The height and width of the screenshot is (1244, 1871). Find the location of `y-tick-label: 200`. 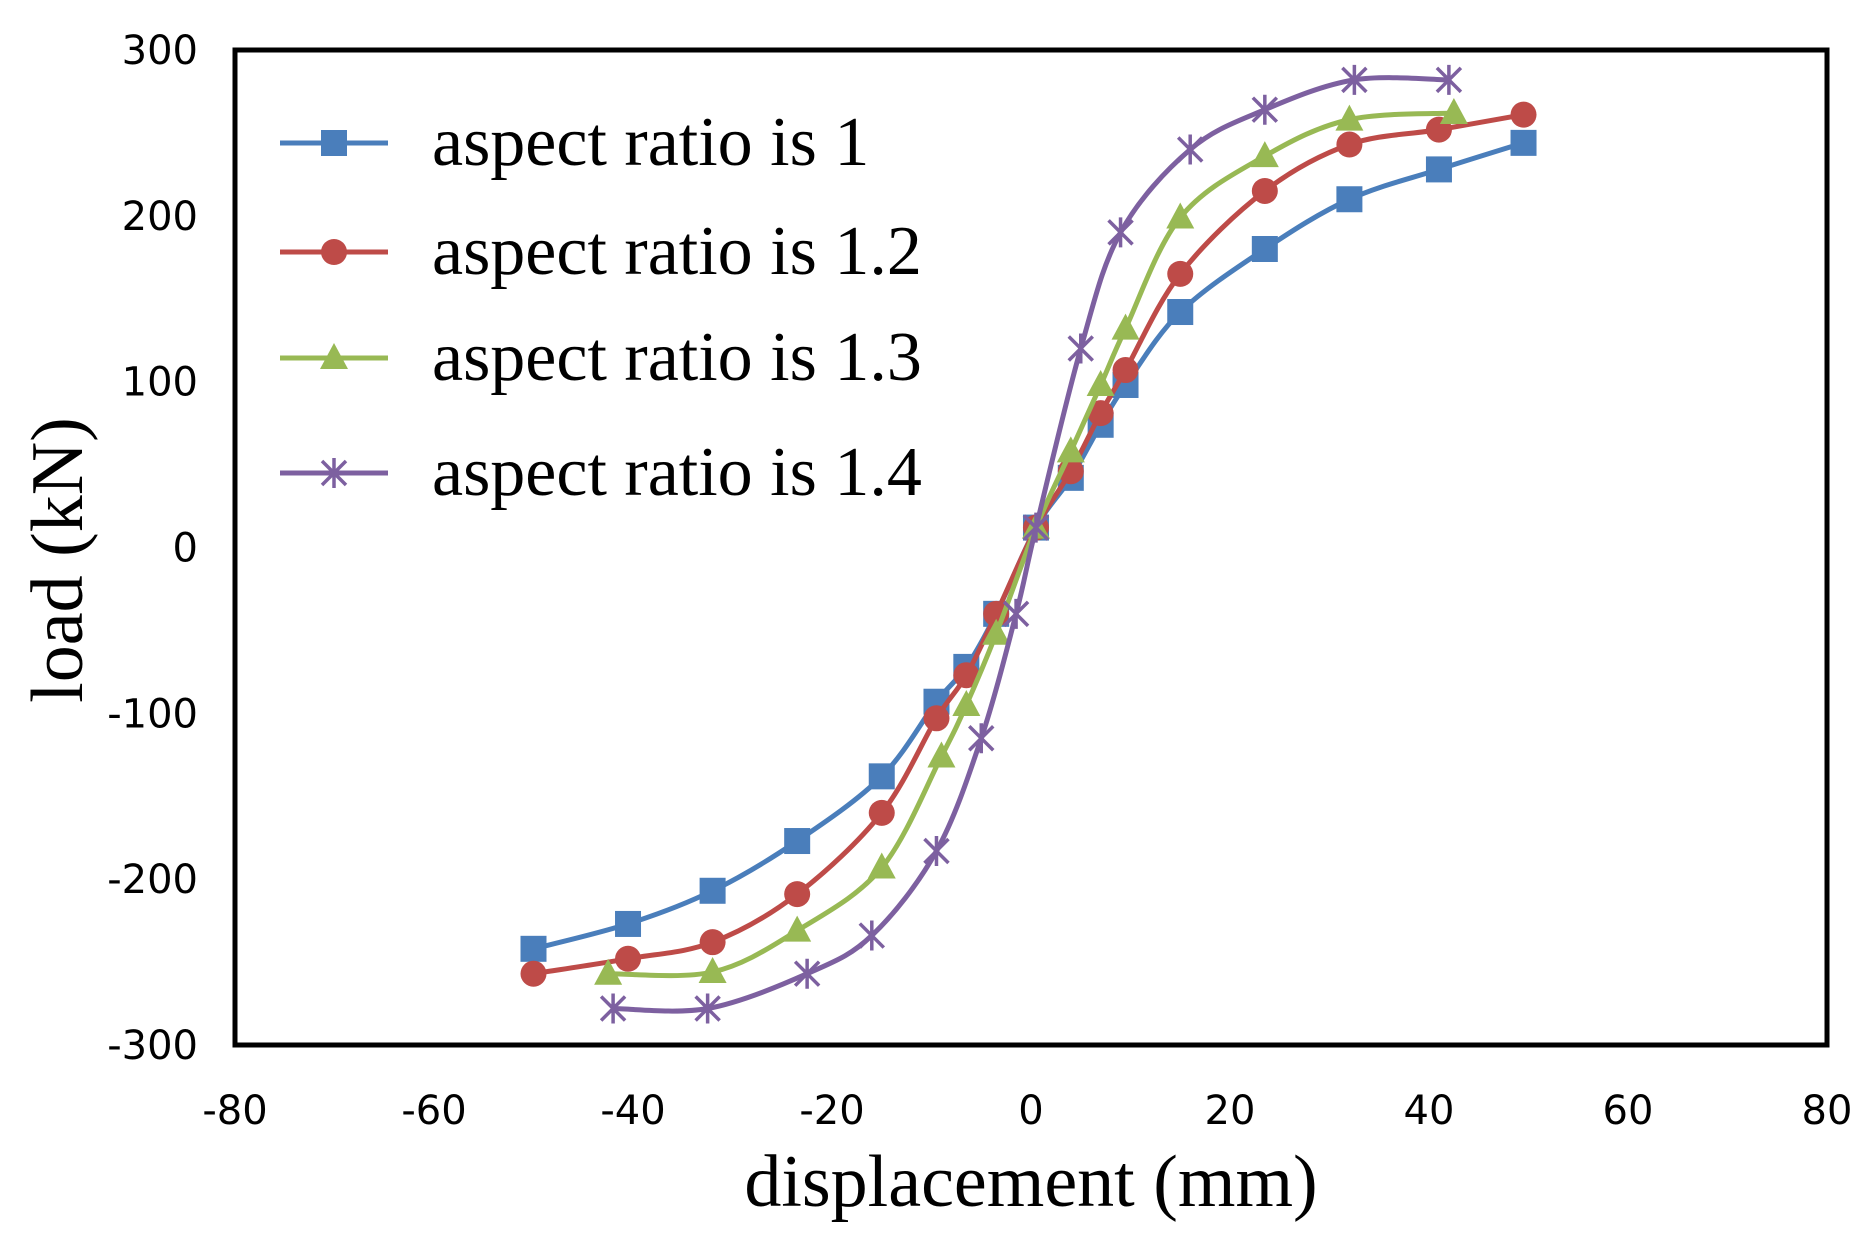

y-tick-label: 200 is located at coordinates (160, 217).